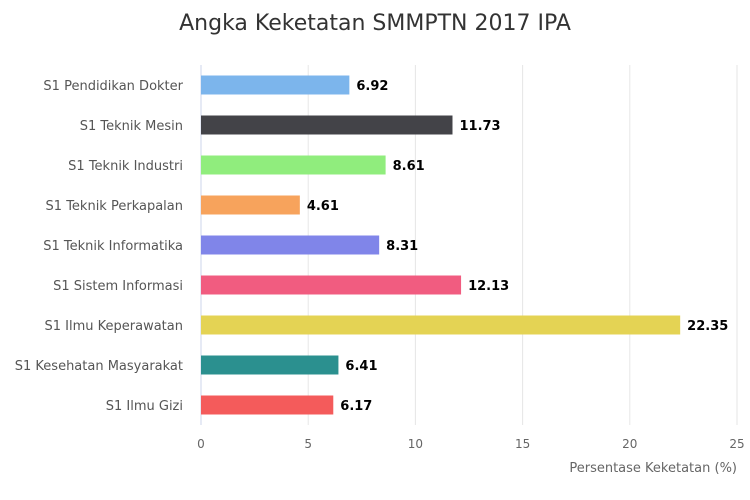 This screenshot has width=750, height=500. Describe the element at coordinates (118, 286) in the screenshot. I see `category-label: S1 Sistem Informasi` at that location.